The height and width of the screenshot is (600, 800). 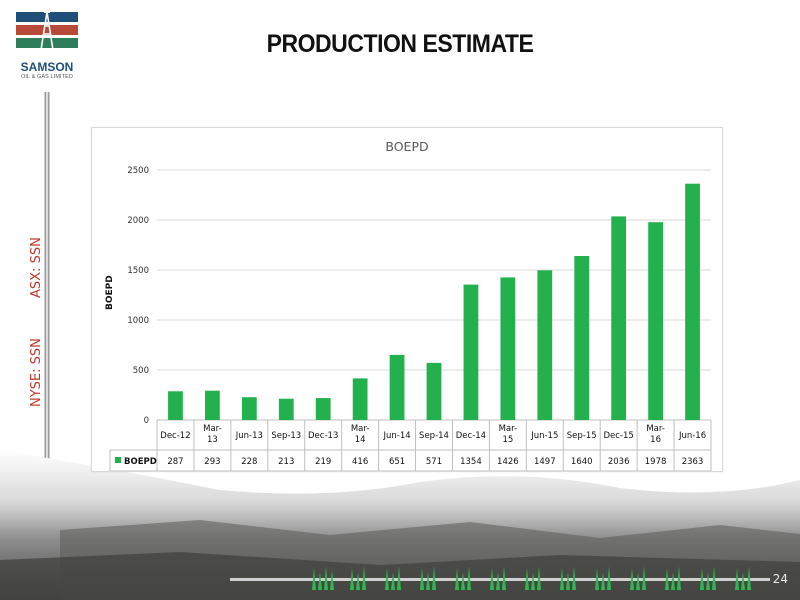 What do you see at coordinates (141, 371) in the screenshot?
I see `y-tick-label: 500` at bounding box center [141, 371].